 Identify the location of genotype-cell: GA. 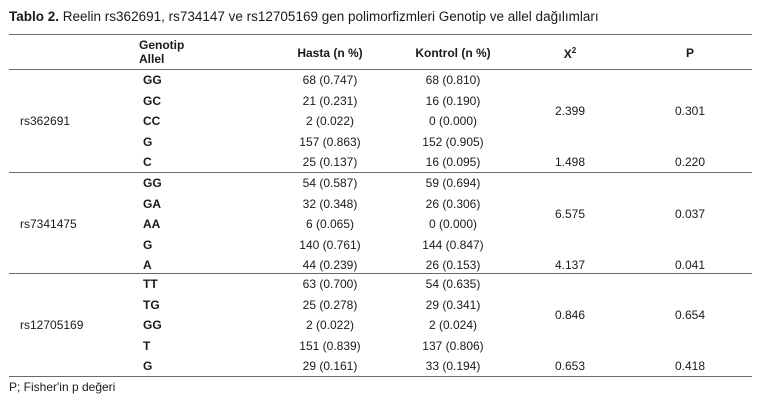
(152, 203).